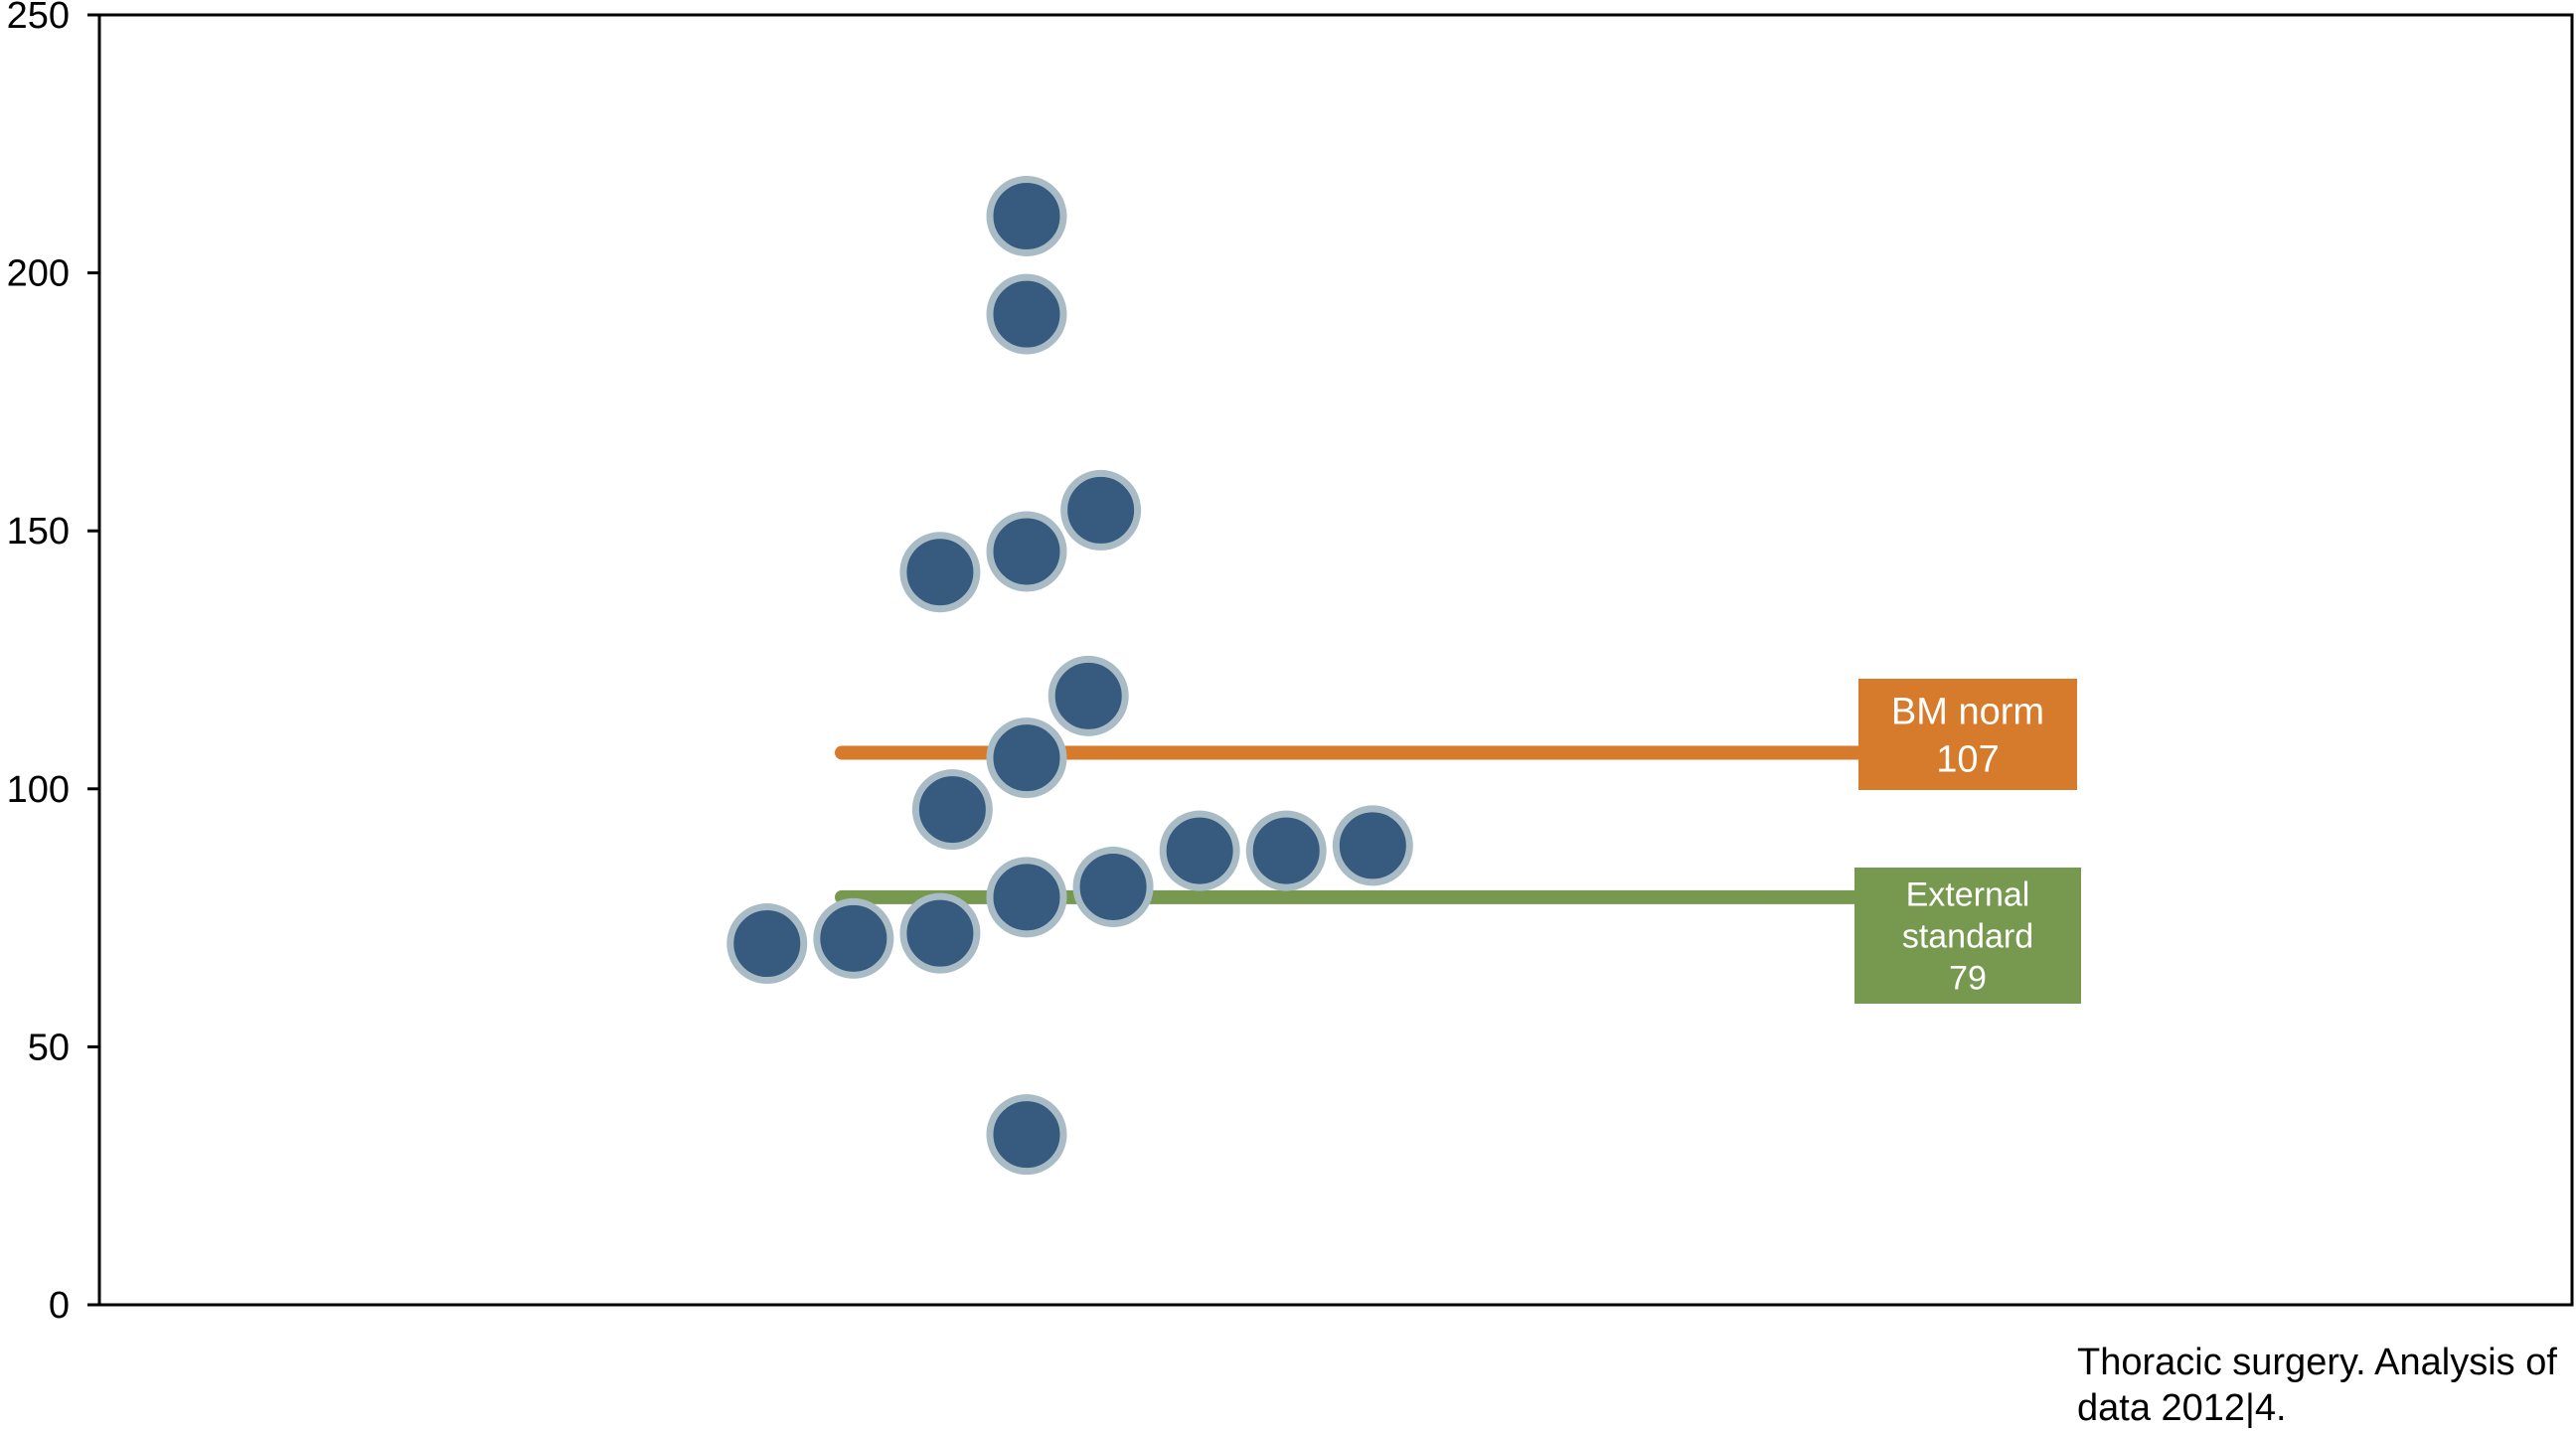 The height and width of the screenshot is (1431, 2576). Describe the element at coordinates (38, 532) in the screenshot. I see `y-tick-label: 150` at that location.